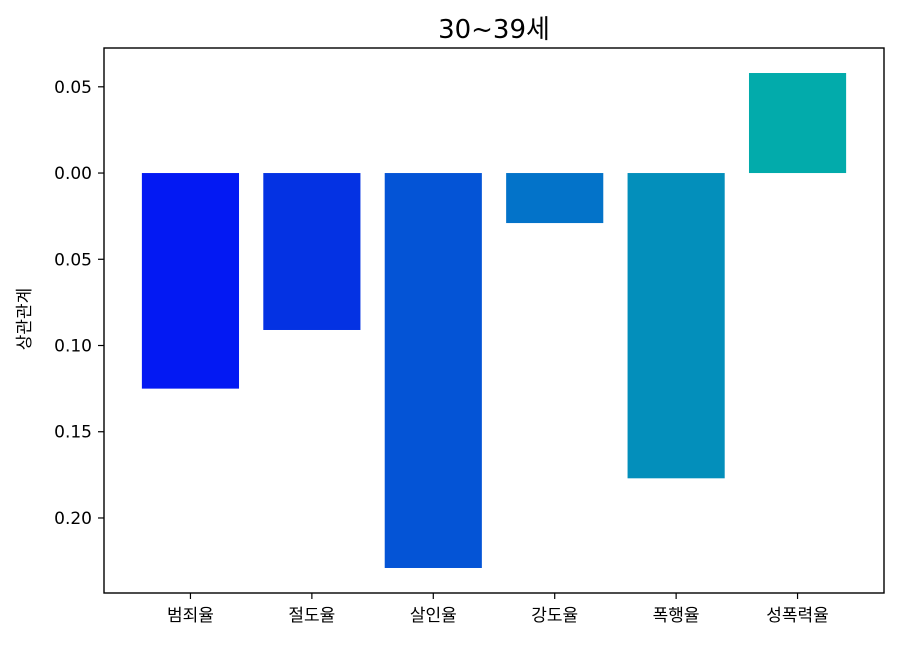 The width and height of the screenshot is (899, 647). I want to click on x-tick-label: 살인율, so click(433, 616).